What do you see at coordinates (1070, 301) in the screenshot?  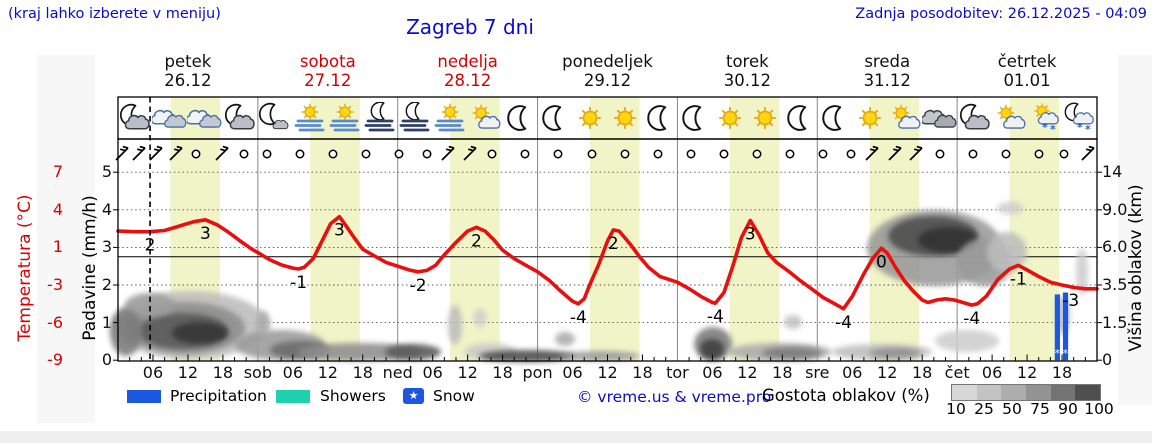 I see `svg-text: -3` at bounding box center [1070, 301].